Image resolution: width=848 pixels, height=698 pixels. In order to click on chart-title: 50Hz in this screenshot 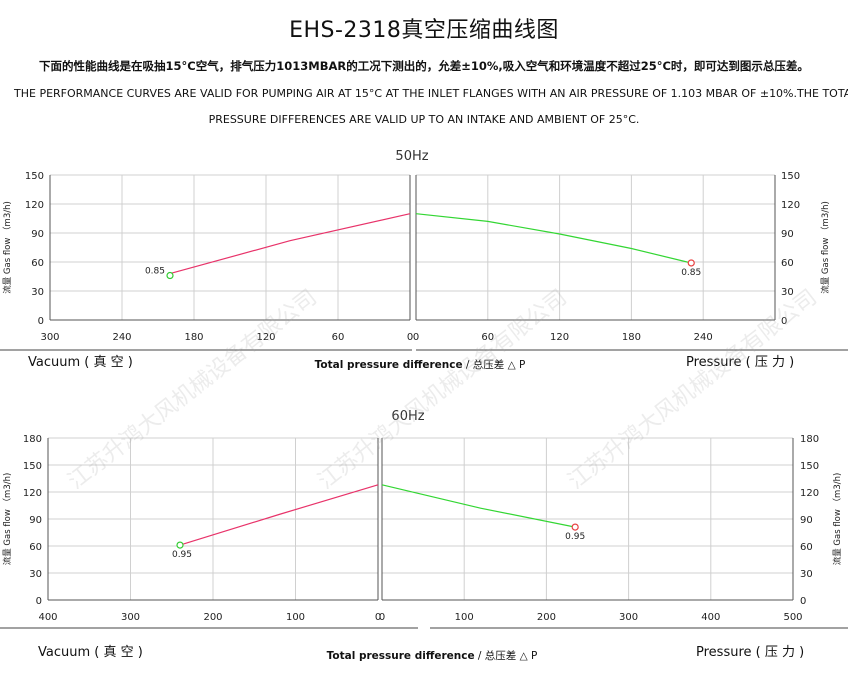, I will do `click(411, 156)`.